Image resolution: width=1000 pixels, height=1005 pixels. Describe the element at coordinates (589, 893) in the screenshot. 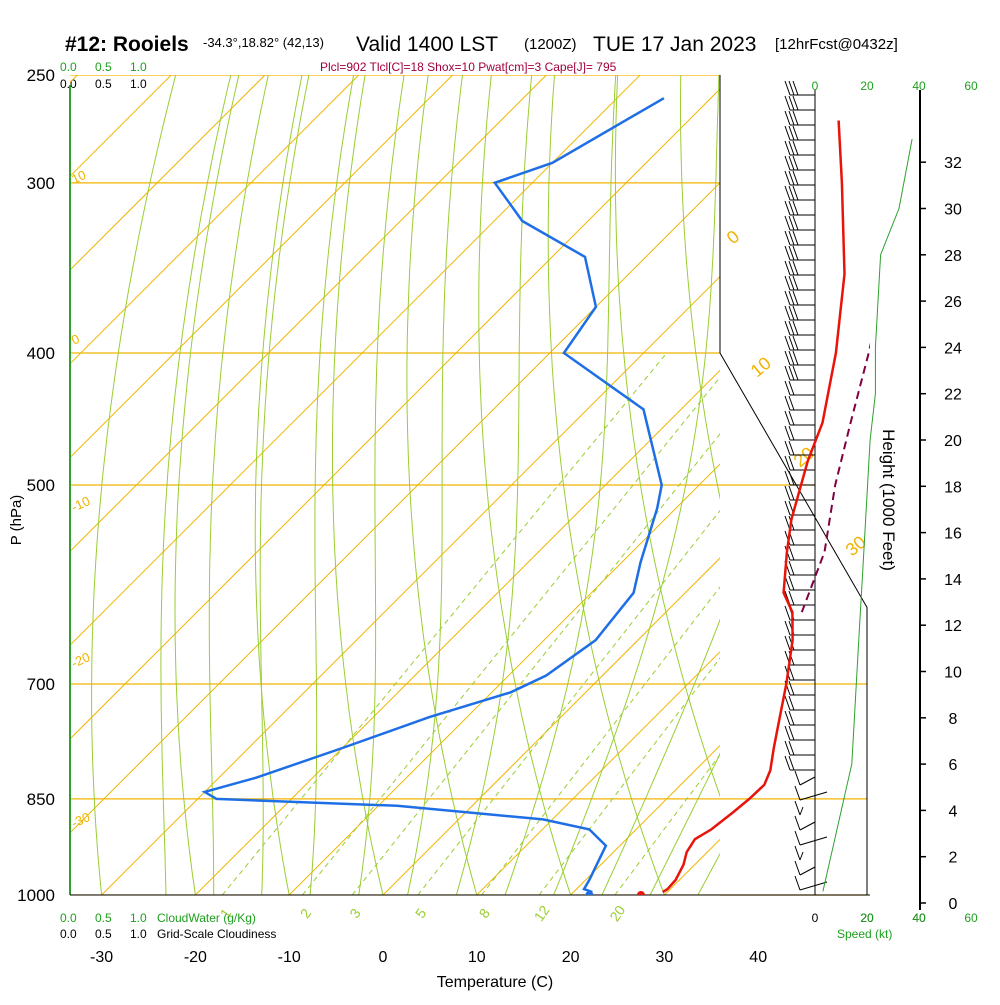

I see `surface-dewpoint-dot` at that location.